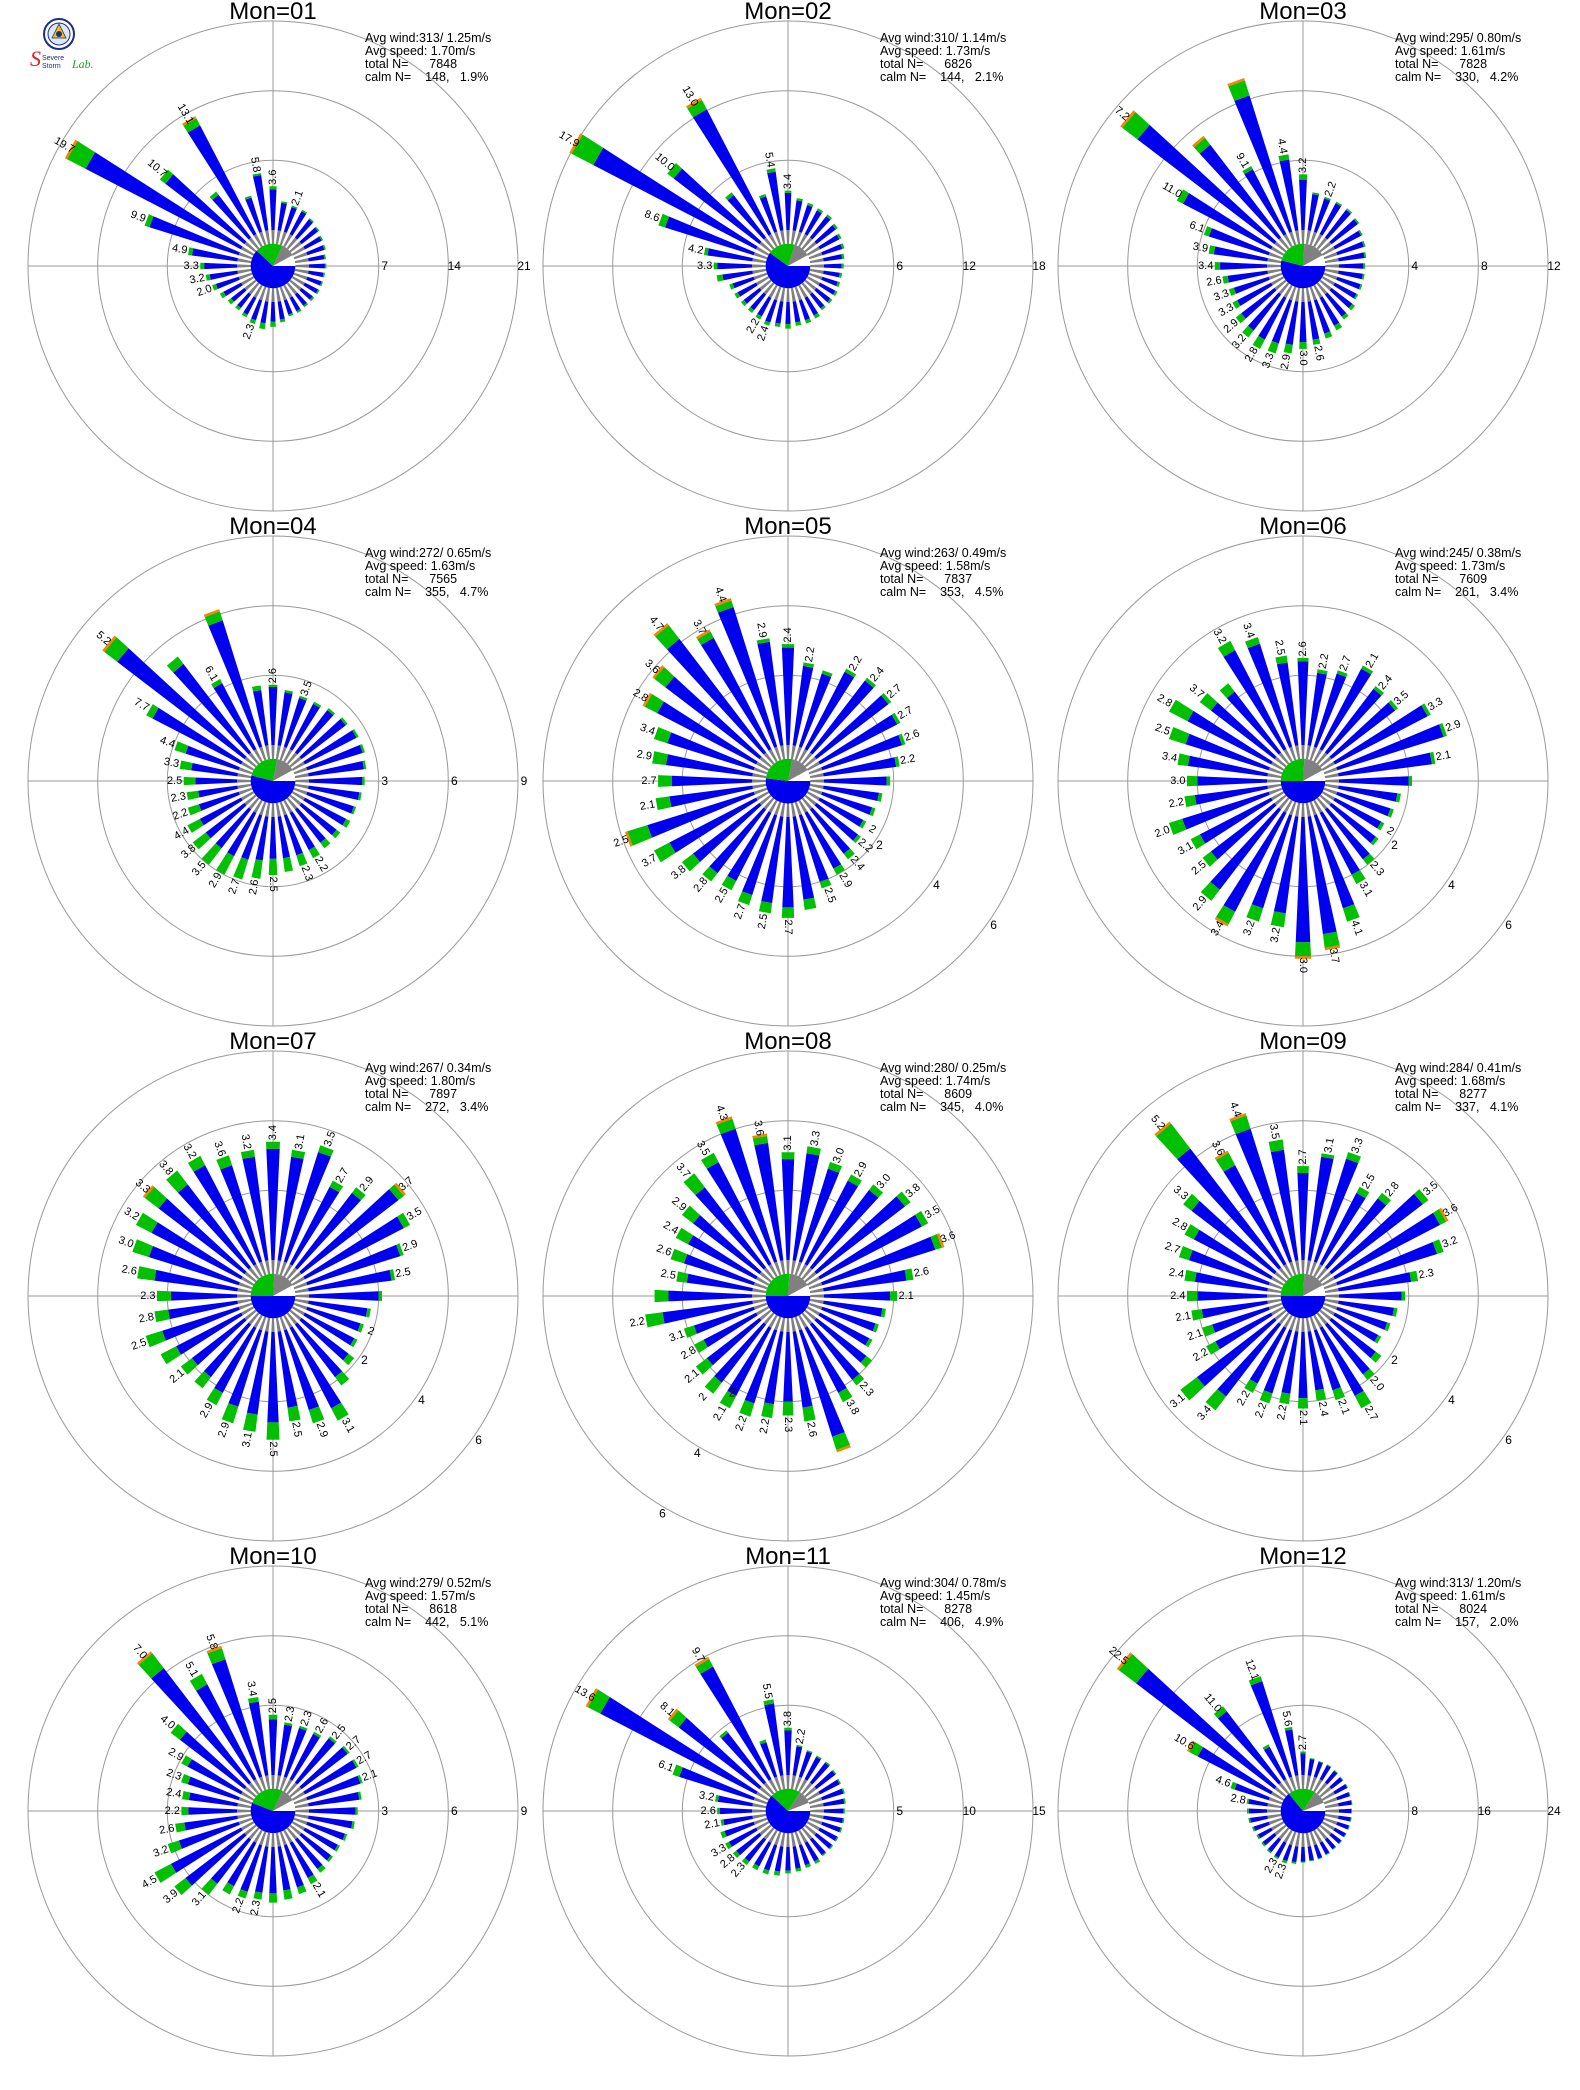 Image resolution: width=1580 pixels, height=2090 pixels. I want to click on sector-value-label: 12.1, so click(1251, 1670).